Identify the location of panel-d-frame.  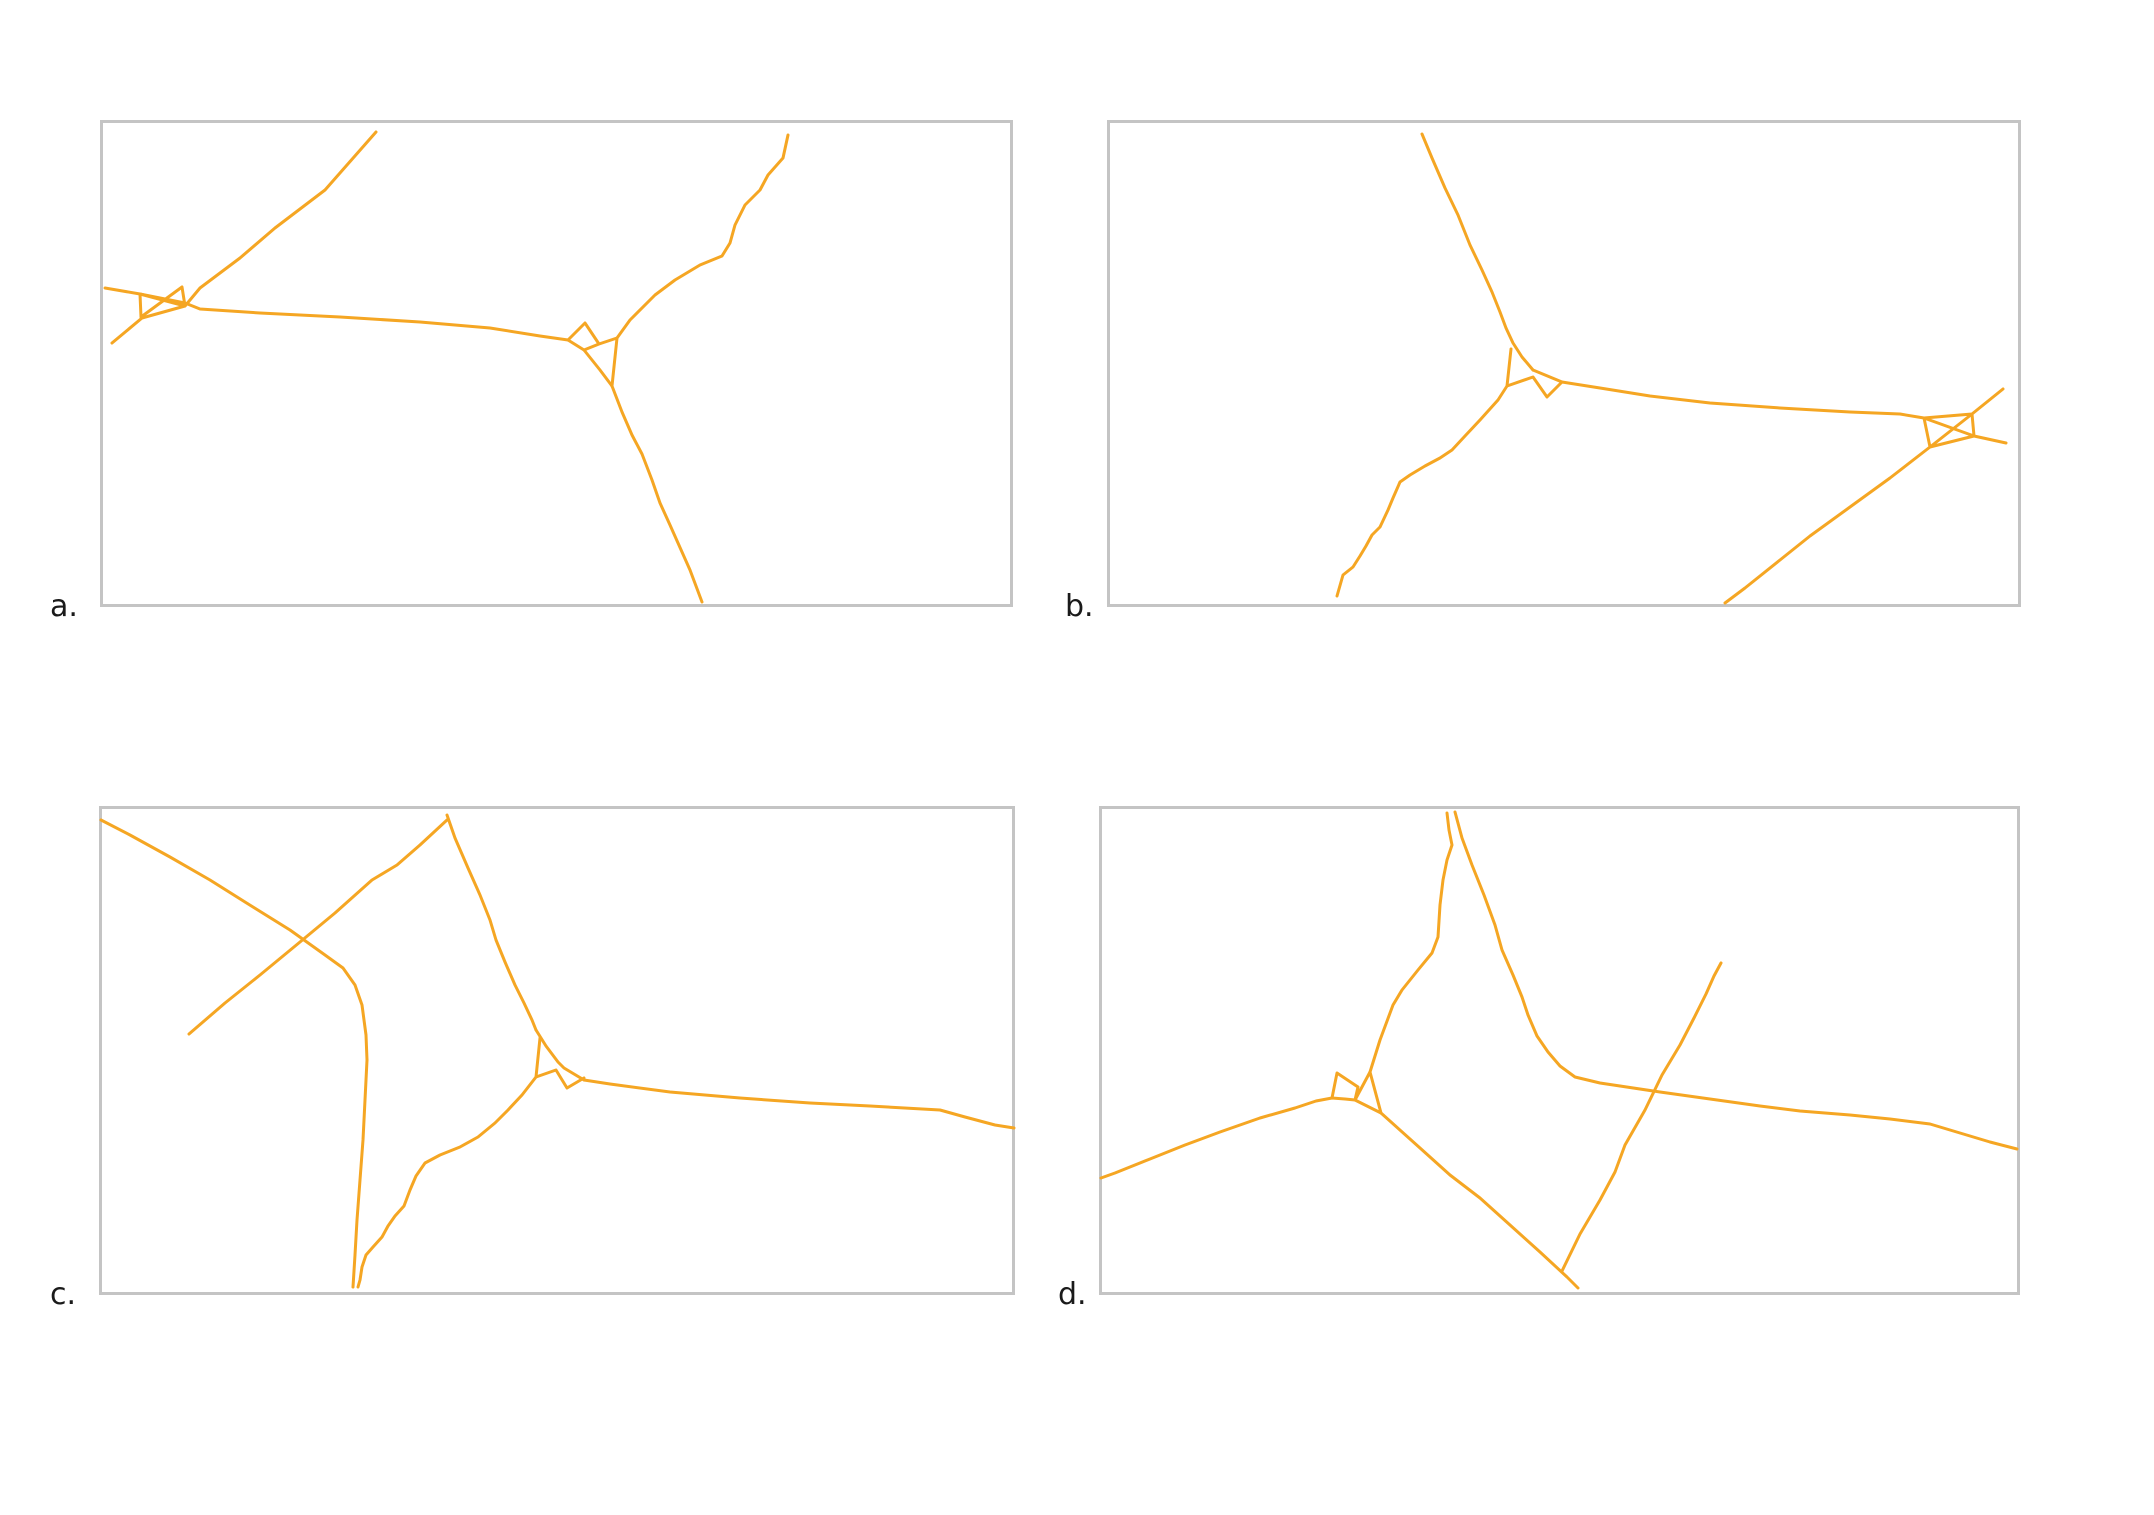
(1559, 1050).